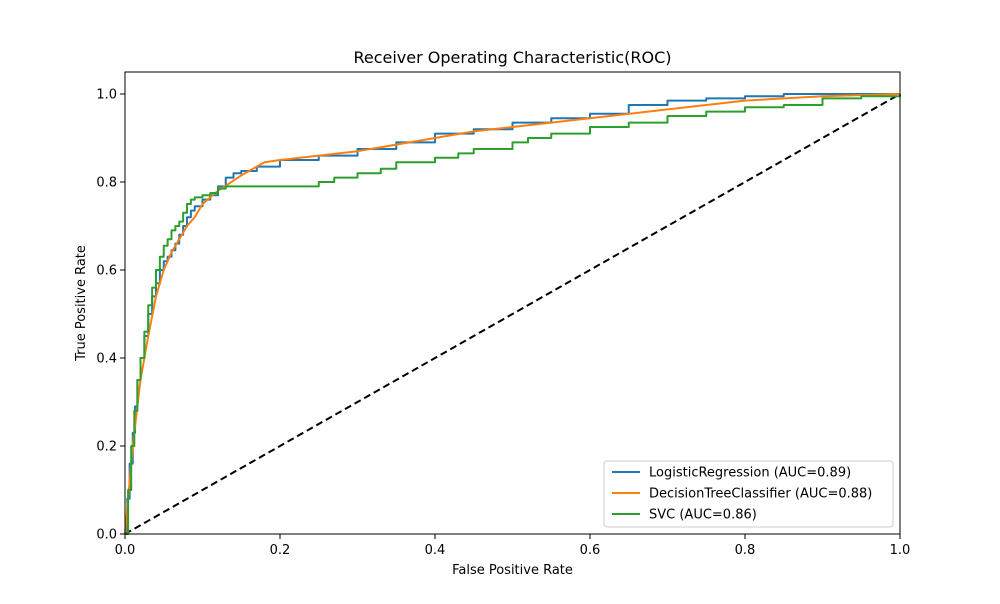  I want to click on legend-box, so click(748, 494).